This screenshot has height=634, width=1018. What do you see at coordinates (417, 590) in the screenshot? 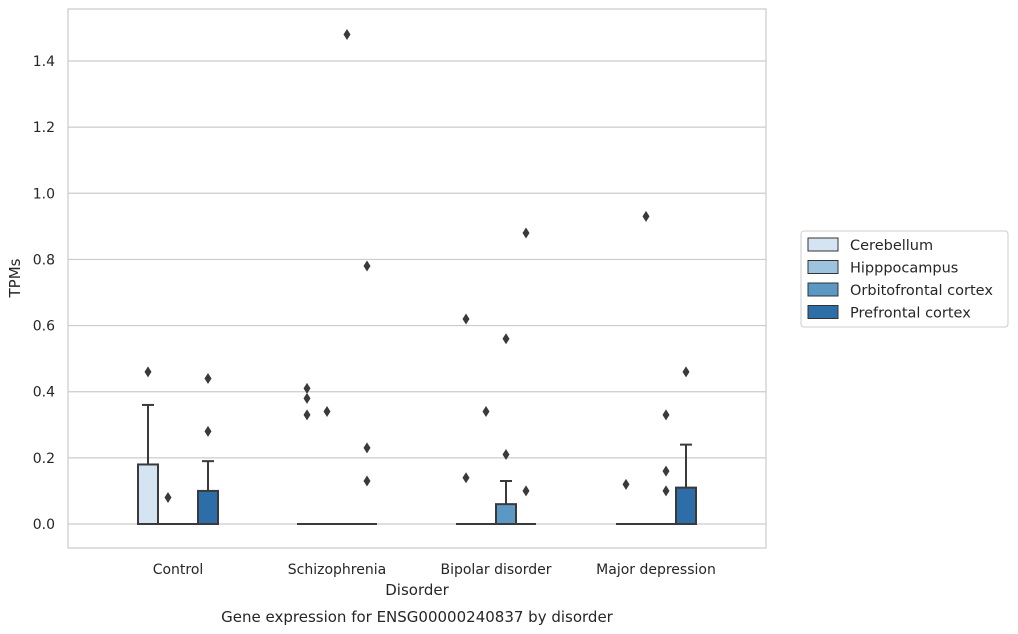
I see `x-axis-label: Disorder` at bounding box center [417, 590].